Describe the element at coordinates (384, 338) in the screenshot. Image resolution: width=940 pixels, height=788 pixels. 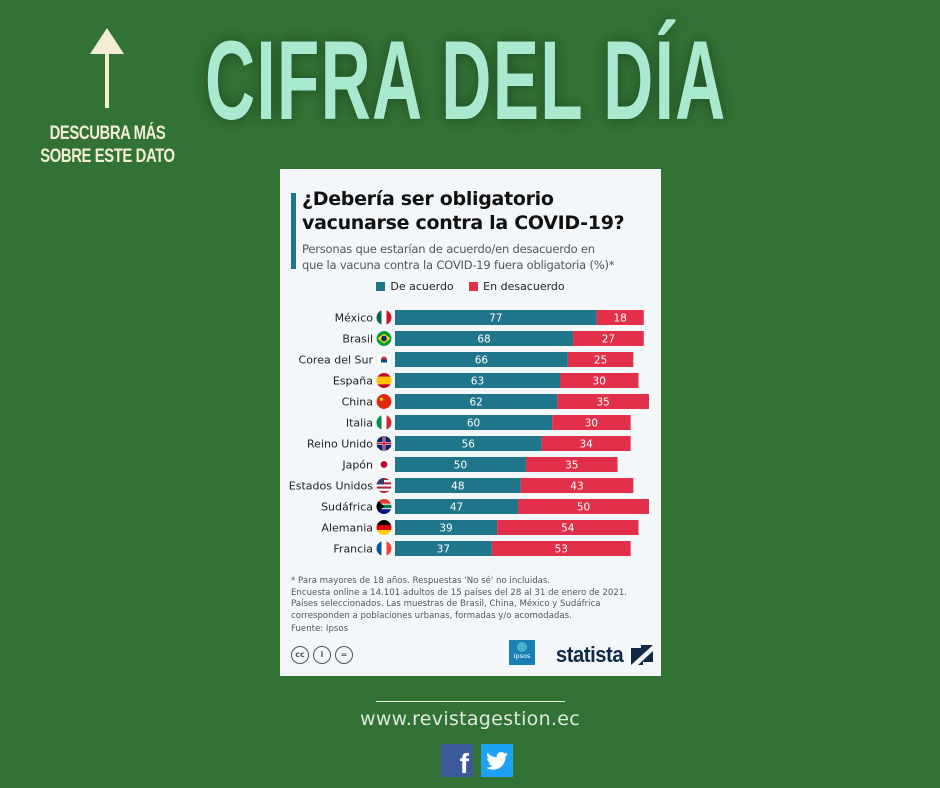
I see `flag-icon-br` at that location.